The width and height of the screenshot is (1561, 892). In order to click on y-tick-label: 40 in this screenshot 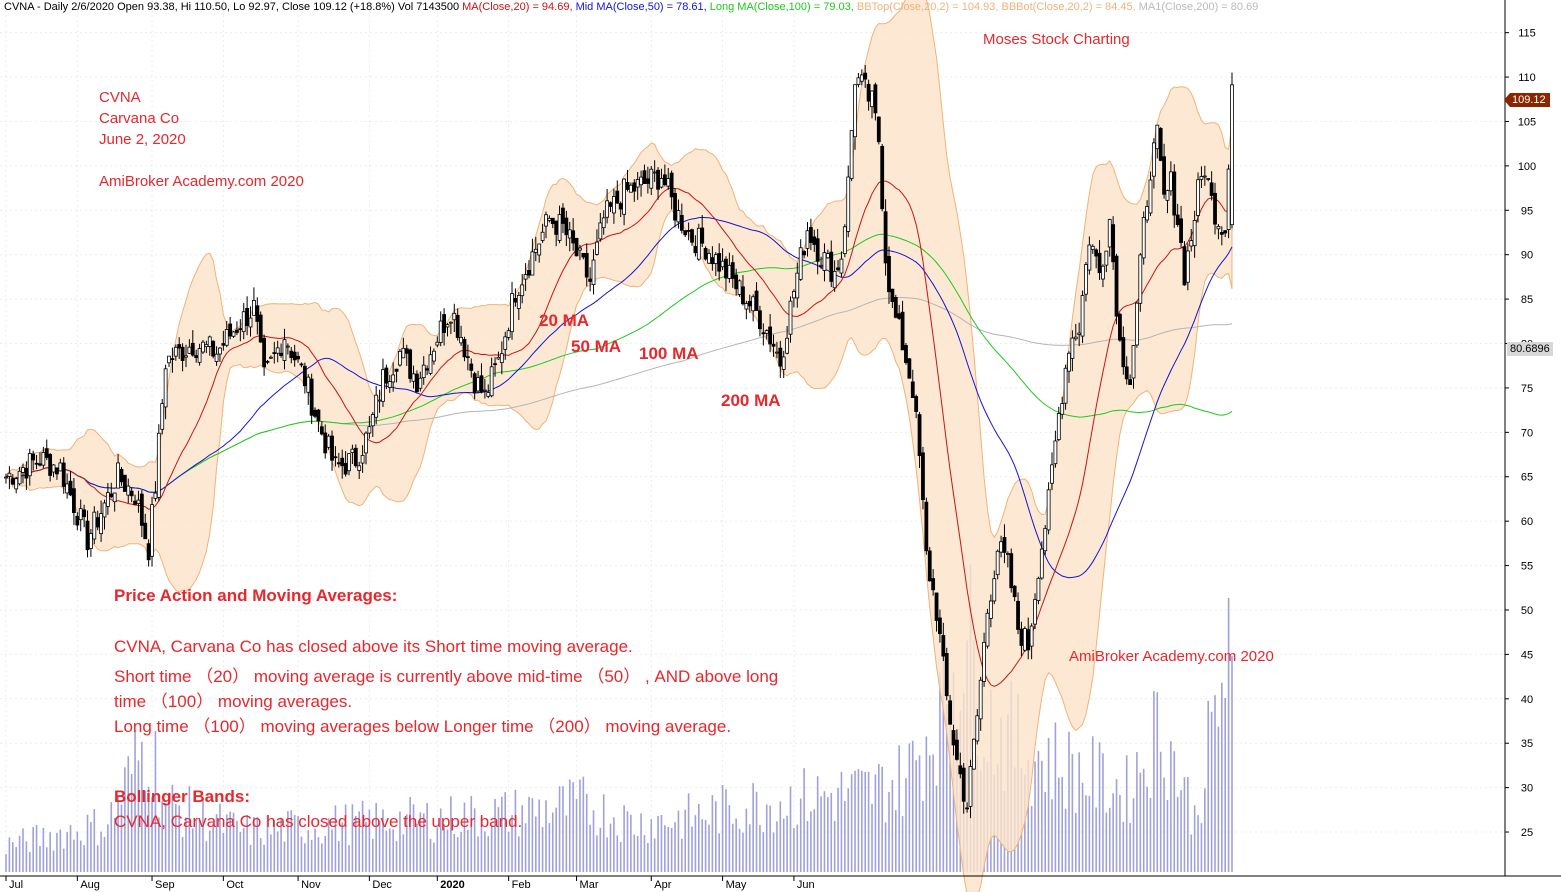, I will do `click(1527, 700)`.